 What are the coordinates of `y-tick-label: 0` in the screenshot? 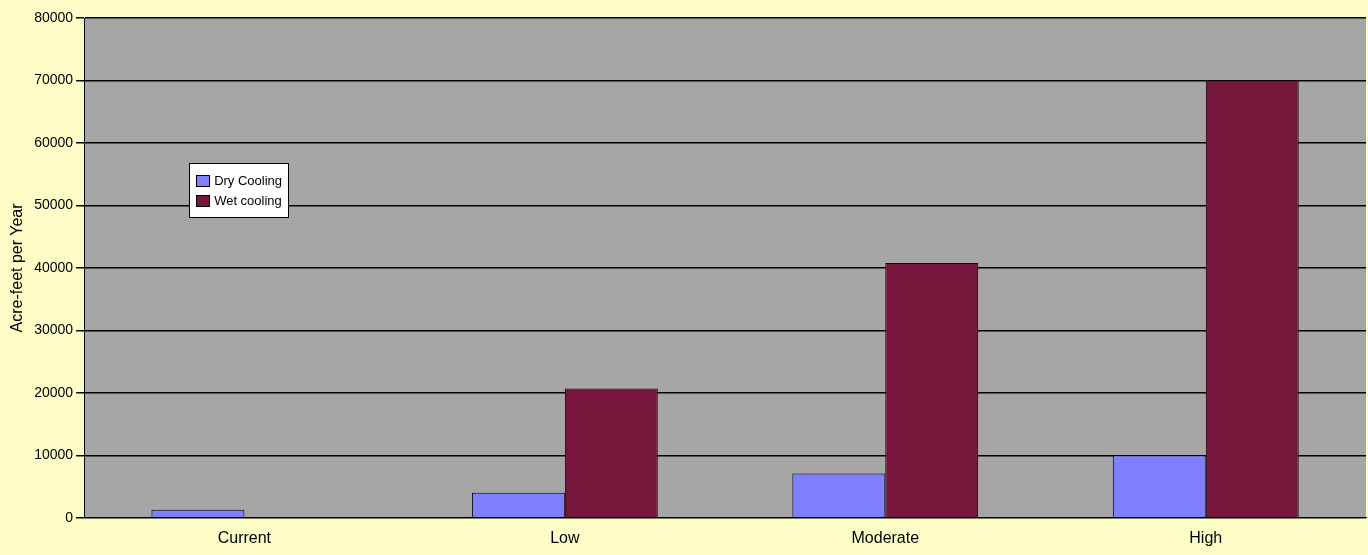 It's located at (69, 516).